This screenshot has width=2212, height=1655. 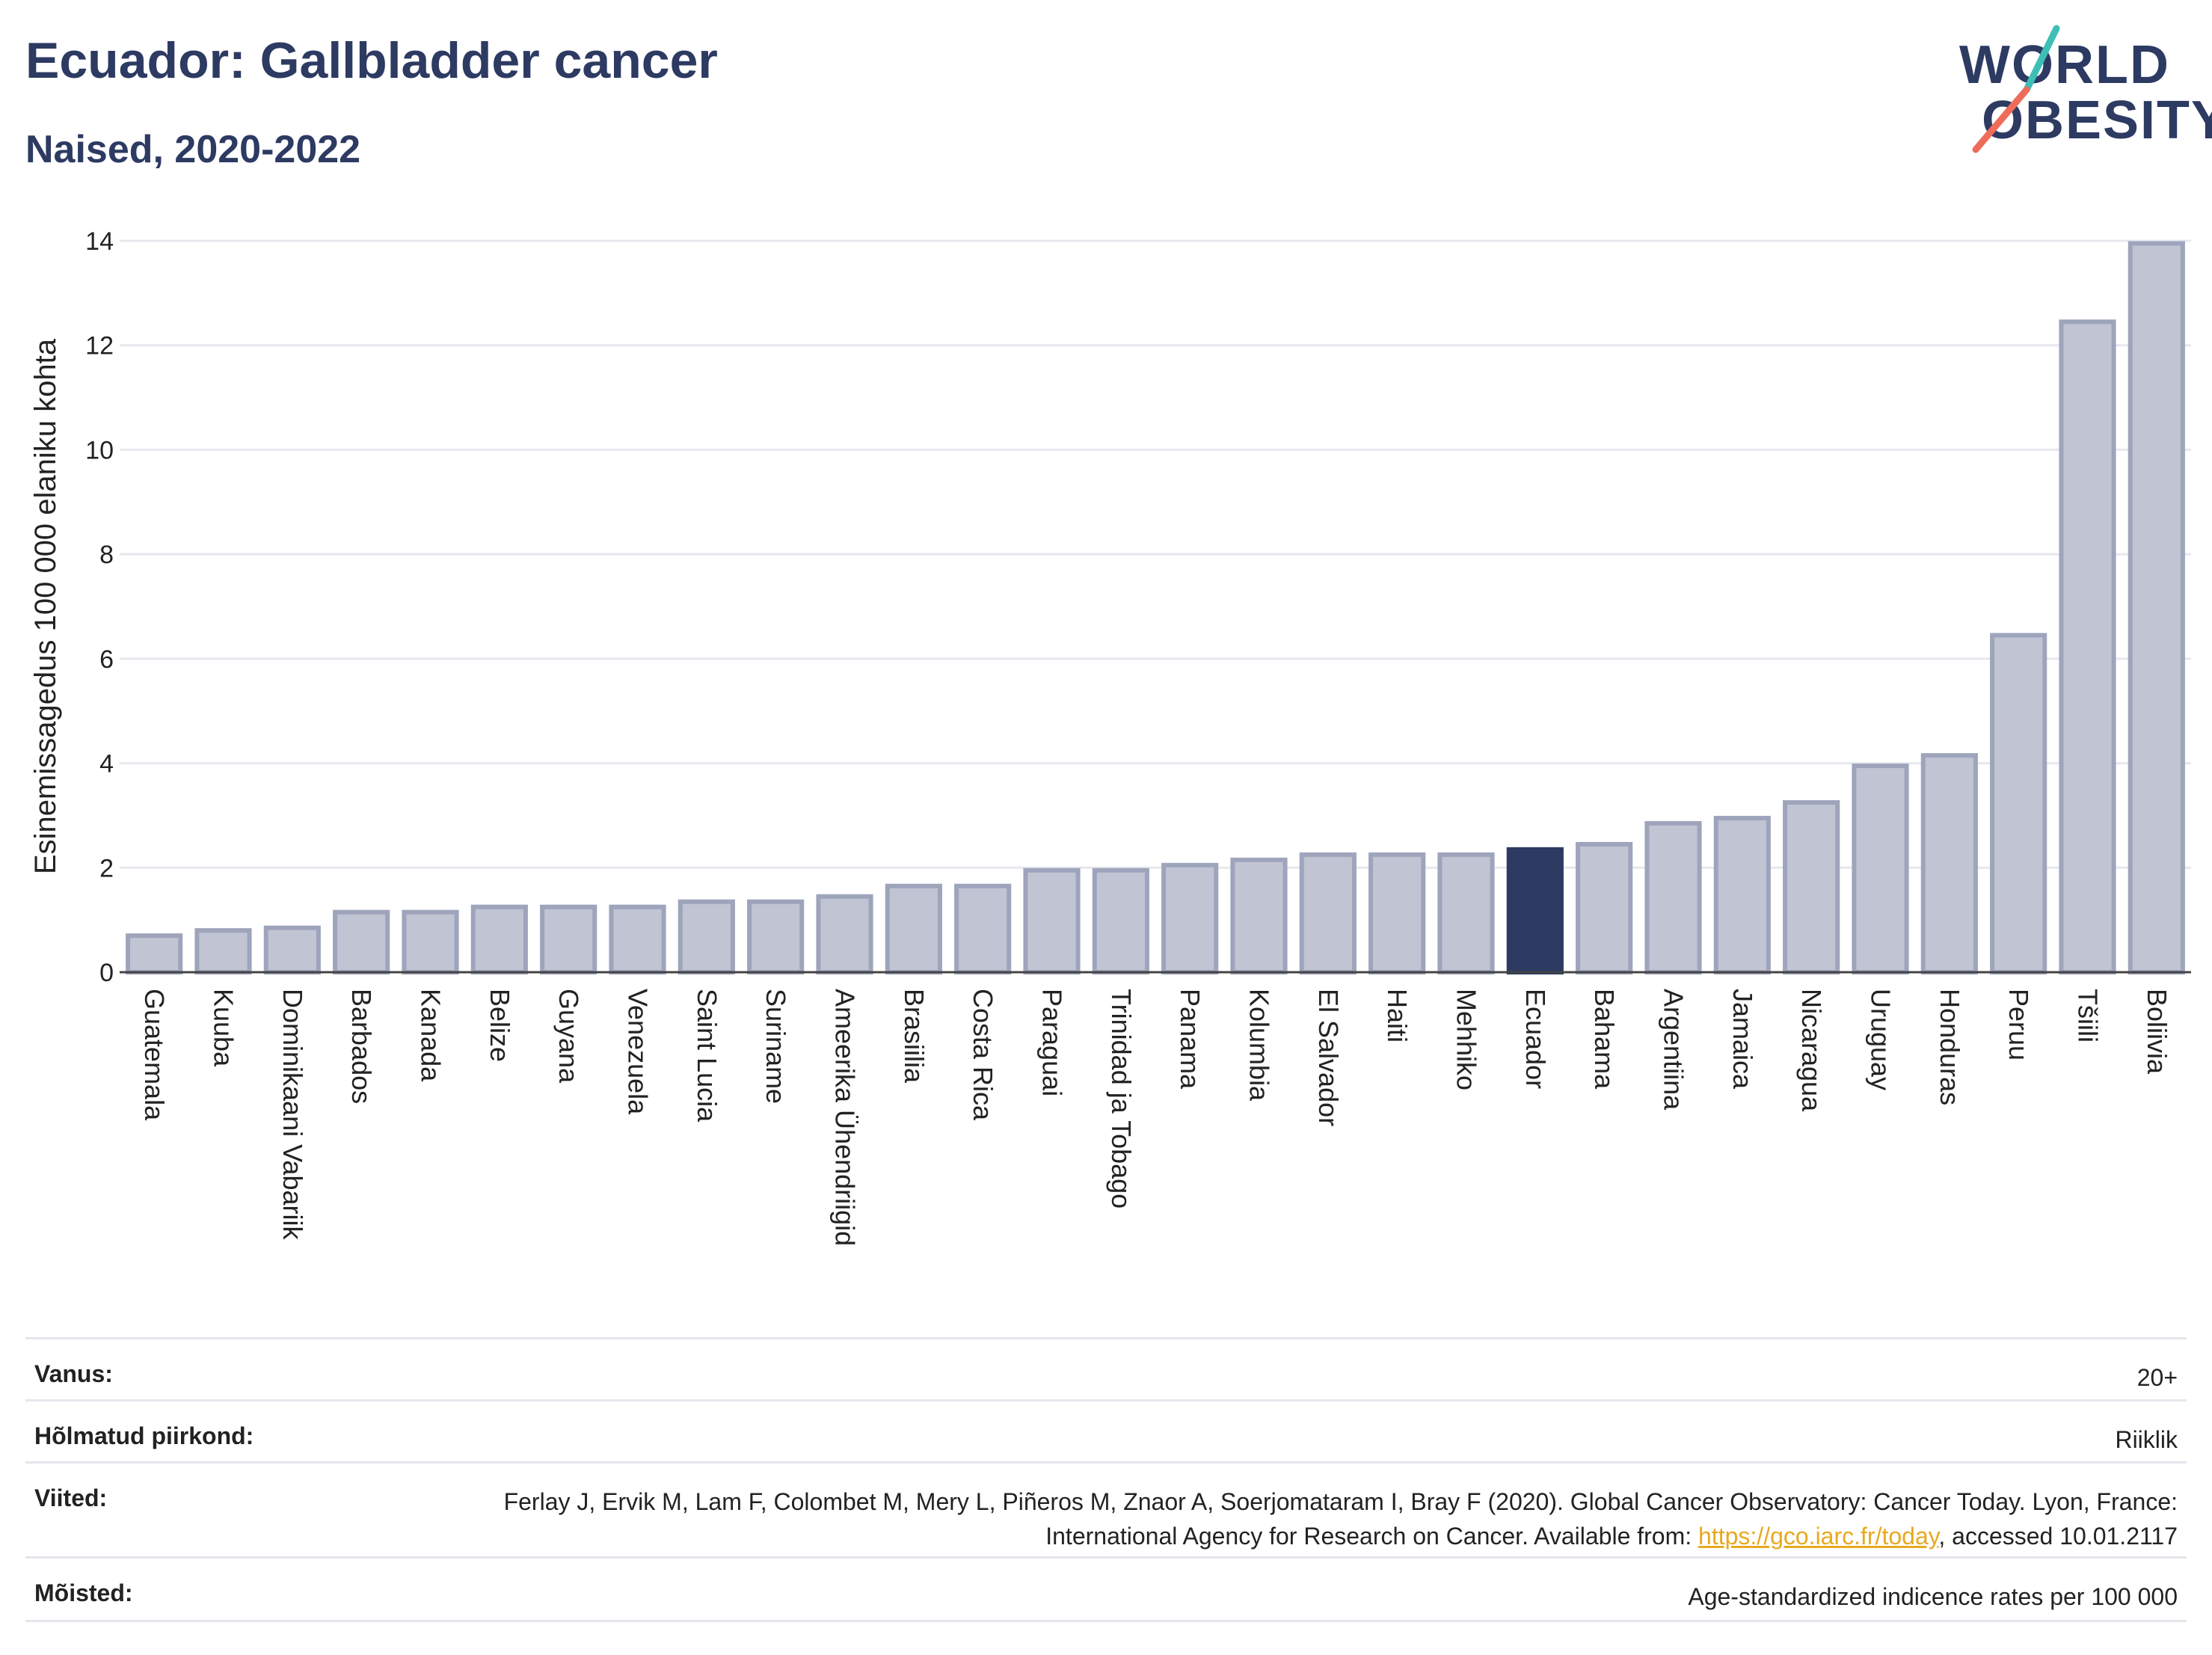 What do you see at coordinates (430, 942) in the screenshot?
I see `bar-kanada` at bounding box center [430, 942].